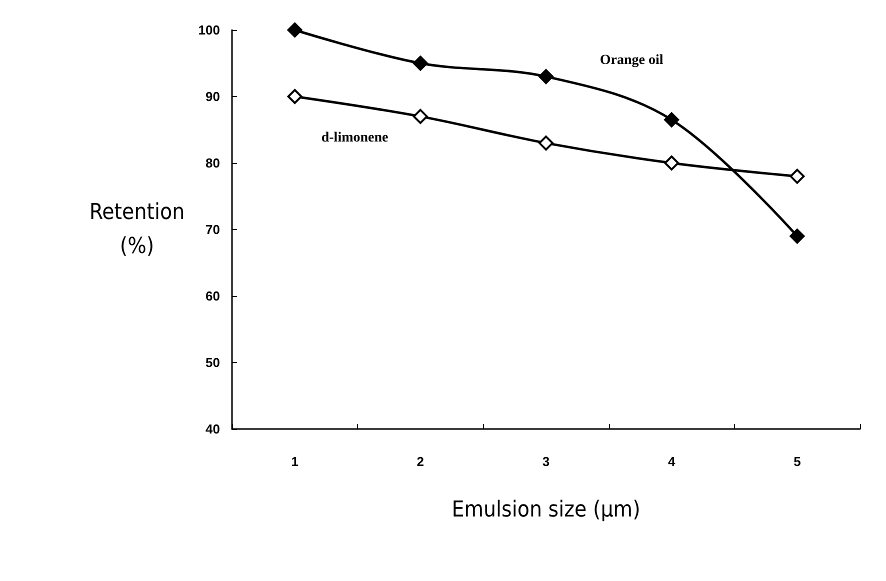 The width and height of the screenshot is (886, 581). What do you see at coordinates (209, 30) in the screenshot?
I see `y-tick-label: 100` at bounding box center [209, 30].